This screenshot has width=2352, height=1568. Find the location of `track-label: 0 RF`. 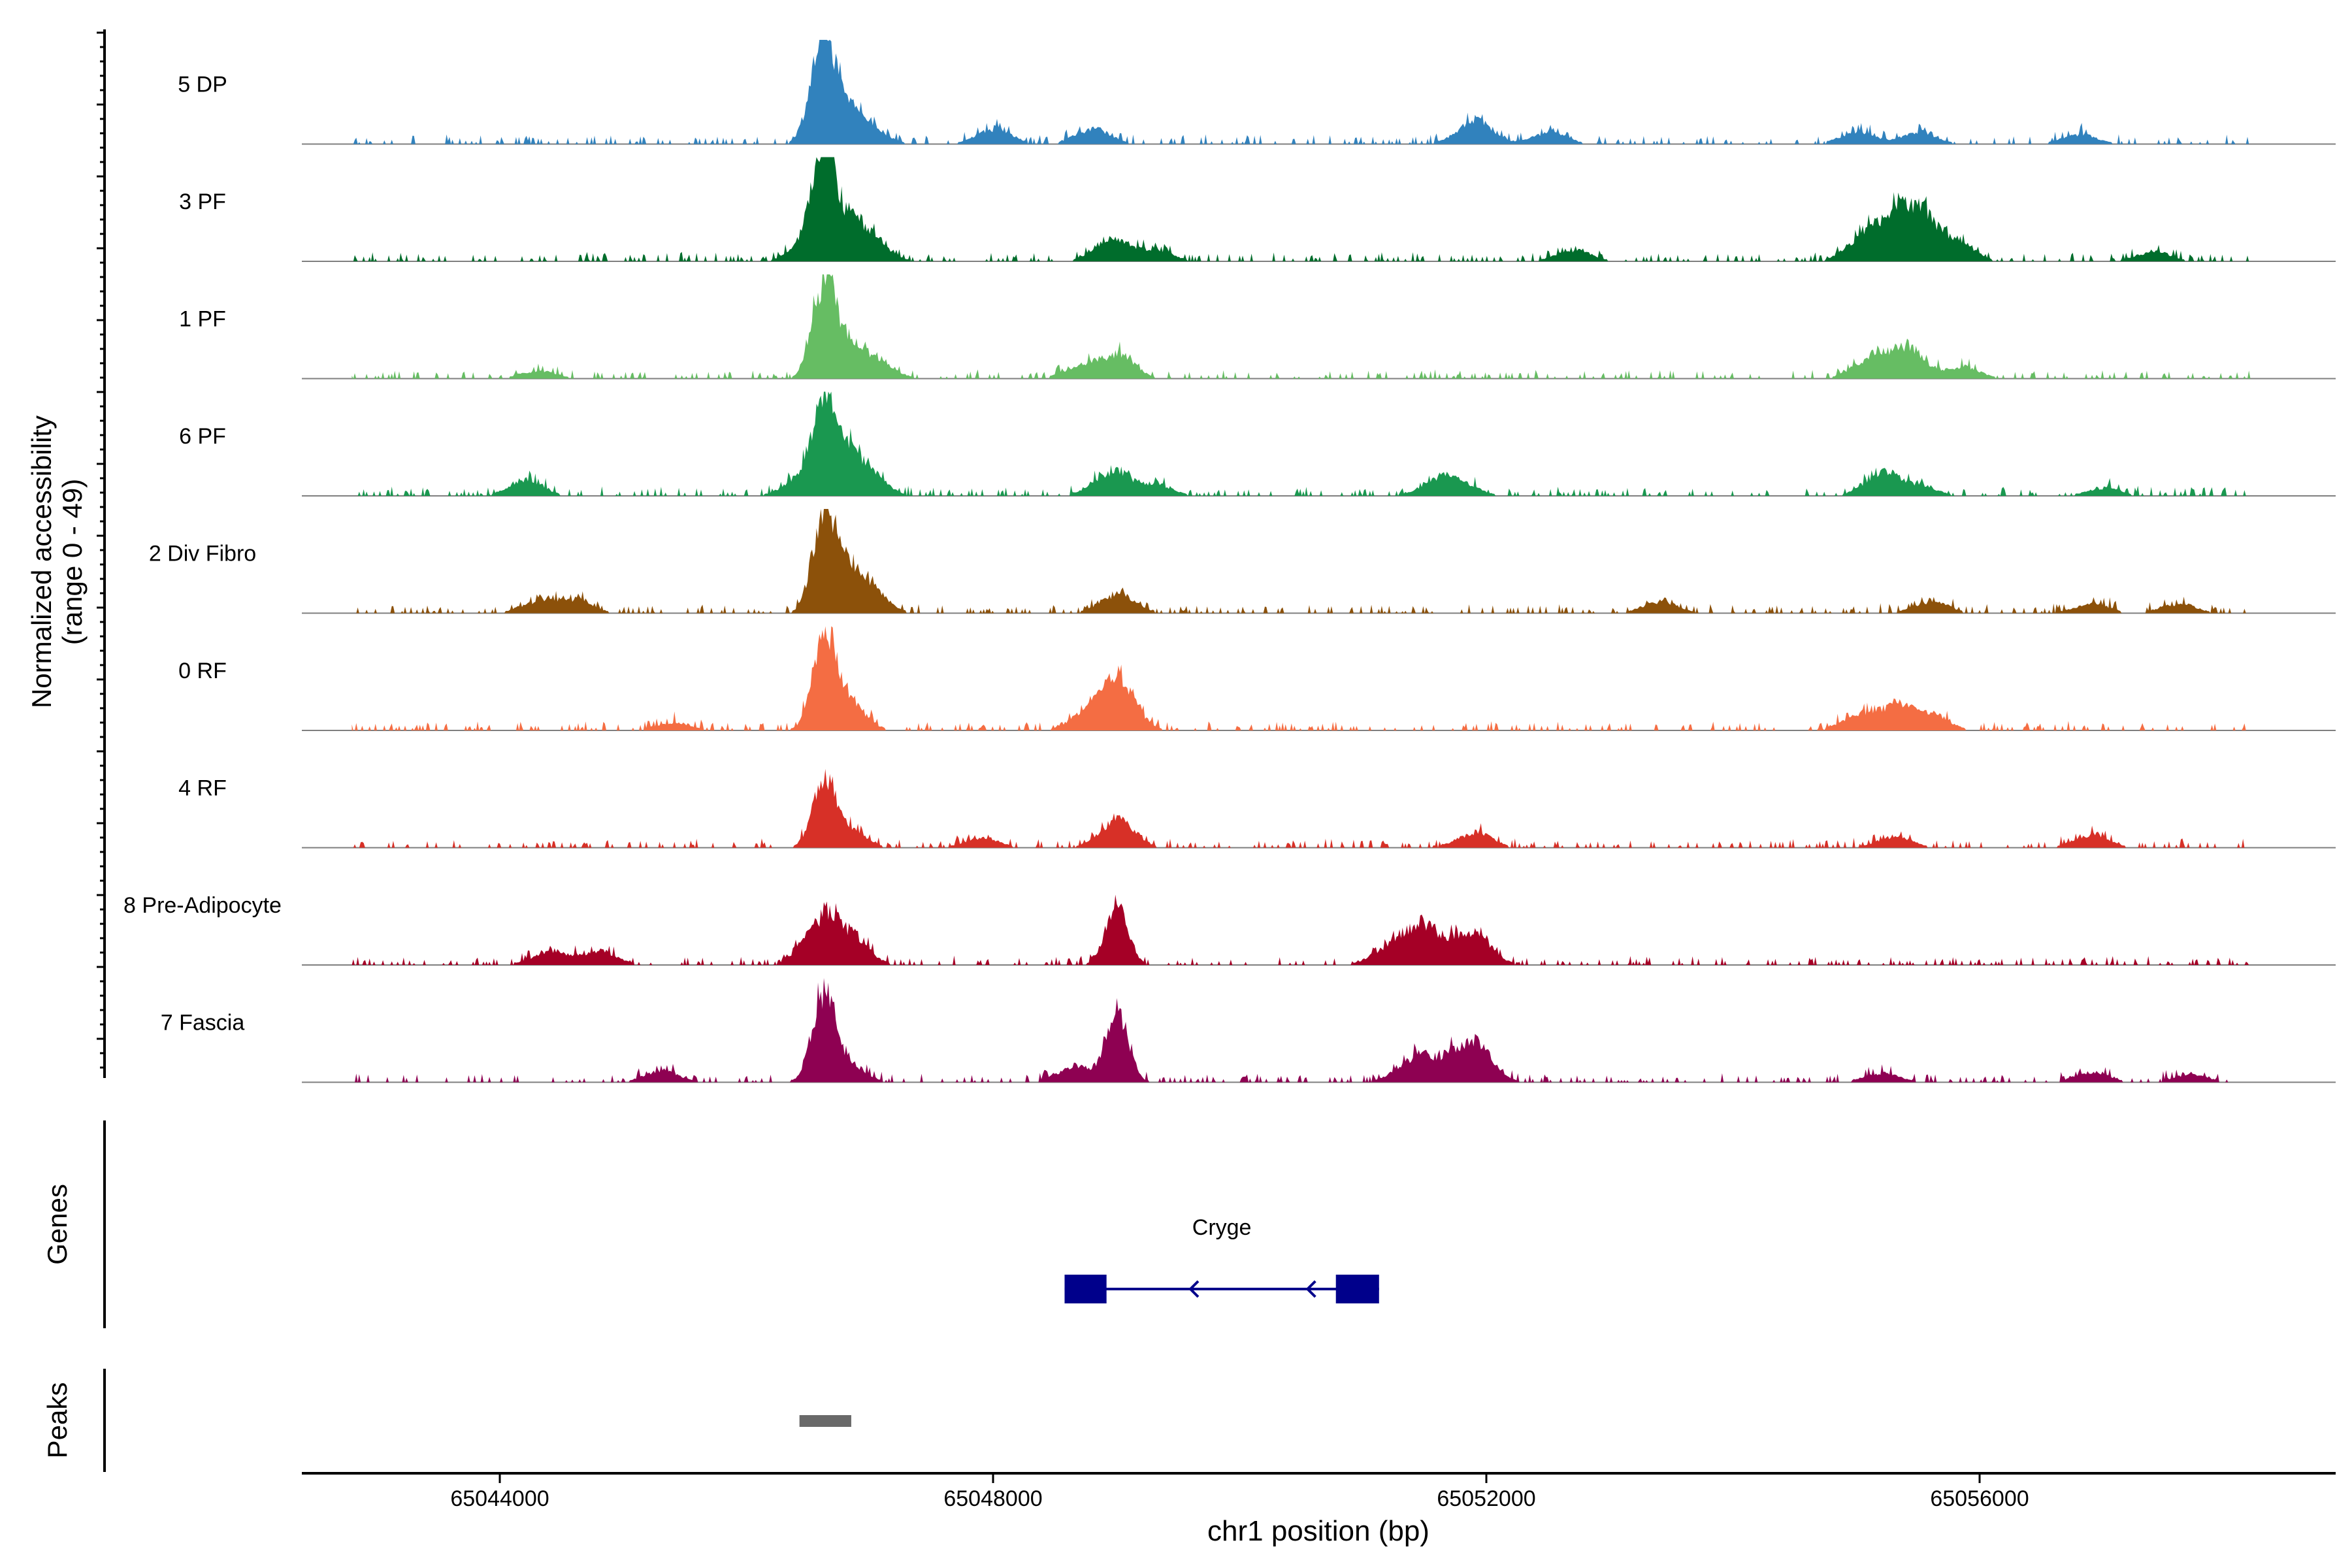

track-label: 0 RF is located at coordinates (202, 671).